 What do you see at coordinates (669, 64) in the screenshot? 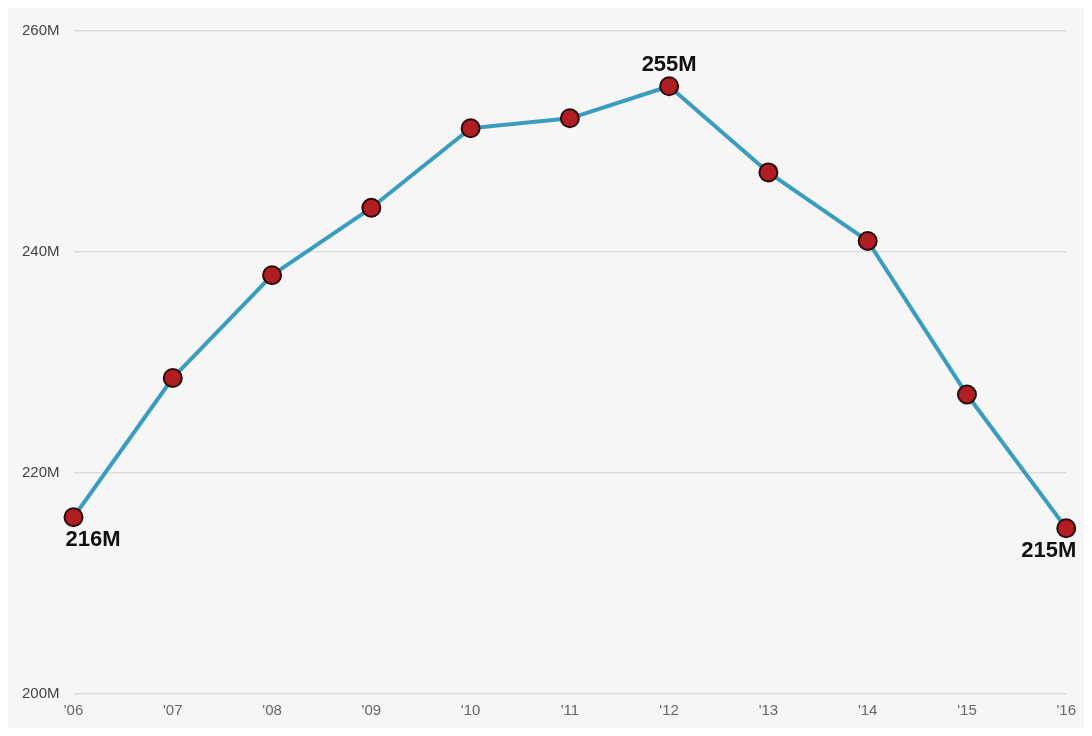
I see `data-label: 255M` at bounding box center [669, 64].